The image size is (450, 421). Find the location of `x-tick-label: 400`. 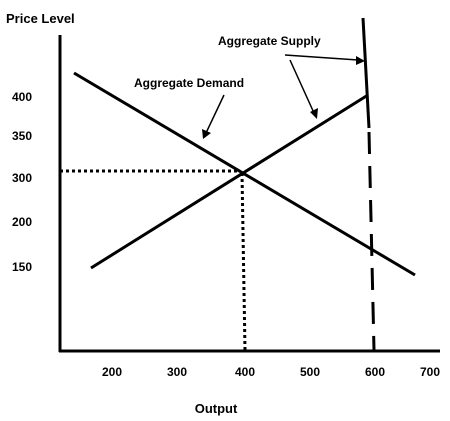

x-tick-label: 400 is located at coordinates (245, 372).